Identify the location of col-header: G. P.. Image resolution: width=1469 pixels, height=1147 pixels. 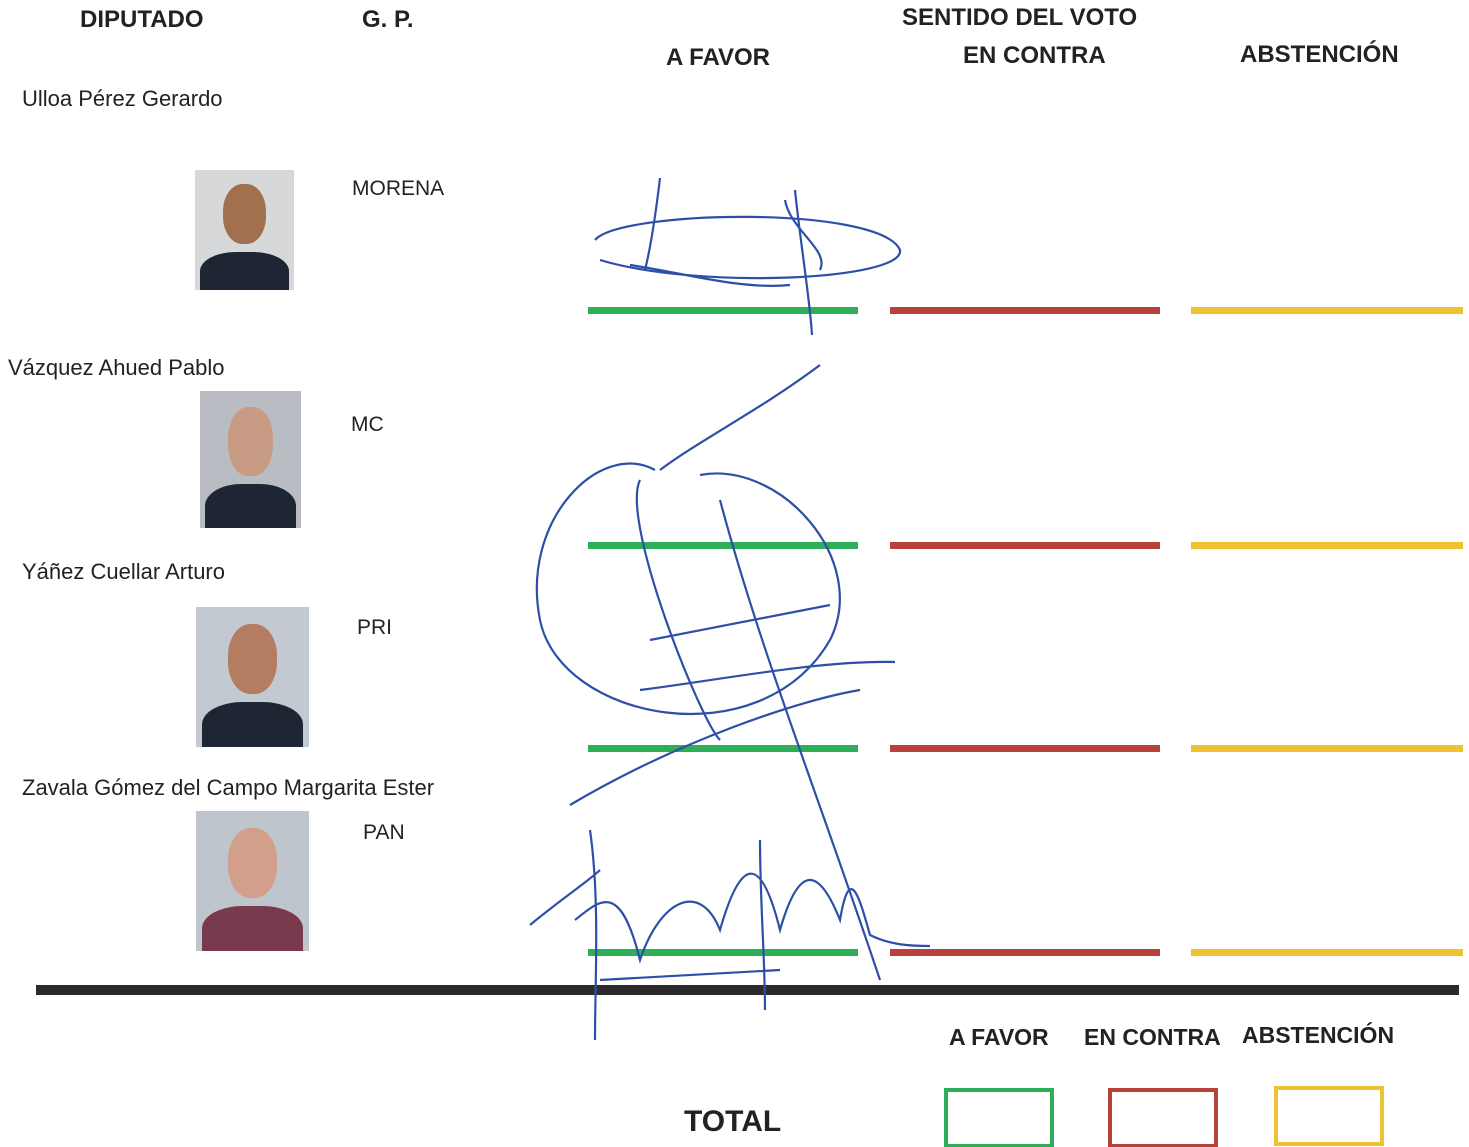
(388, 19).